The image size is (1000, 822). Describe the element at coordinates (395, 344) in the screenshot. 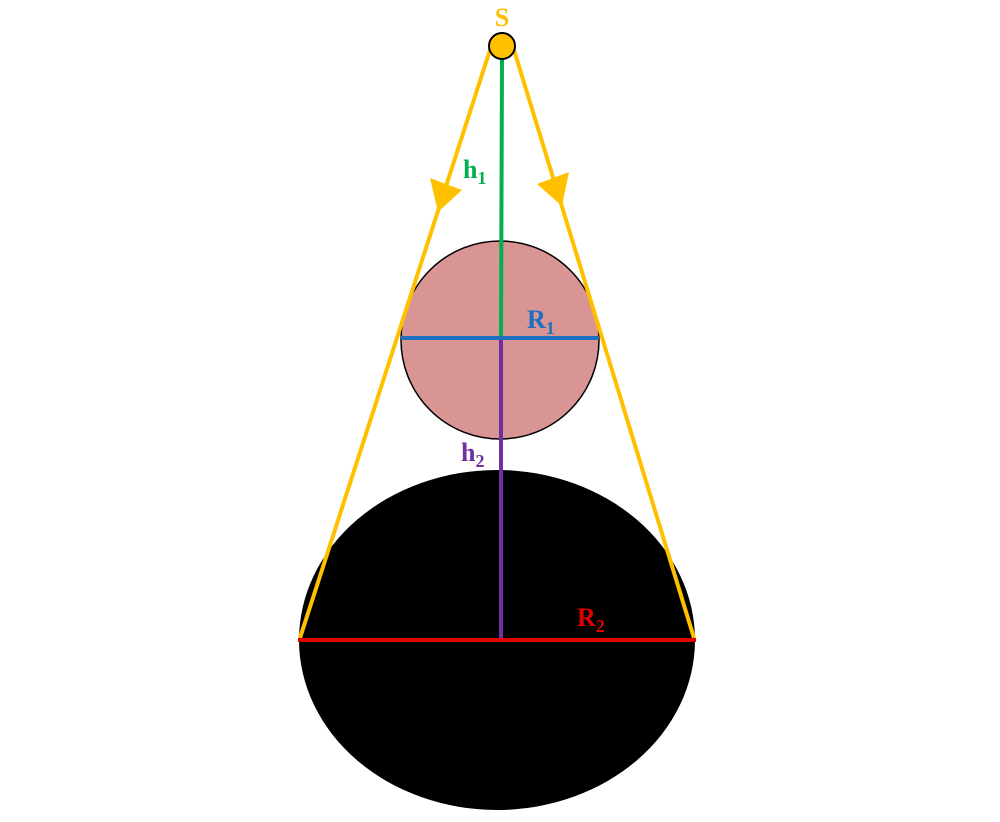

I see `left-light-ray` at that location.